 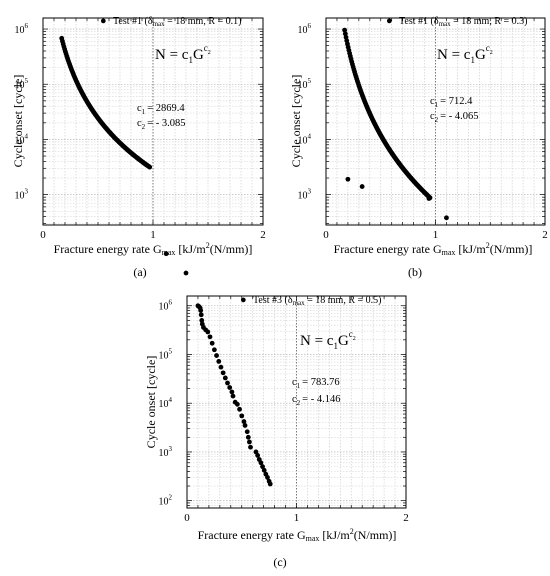 What do you see at coordinates (203, 21) in the screenshot?
I see `legend-suffix: = 18 mm, R = 0.1)` at bounding box center [203, 21].